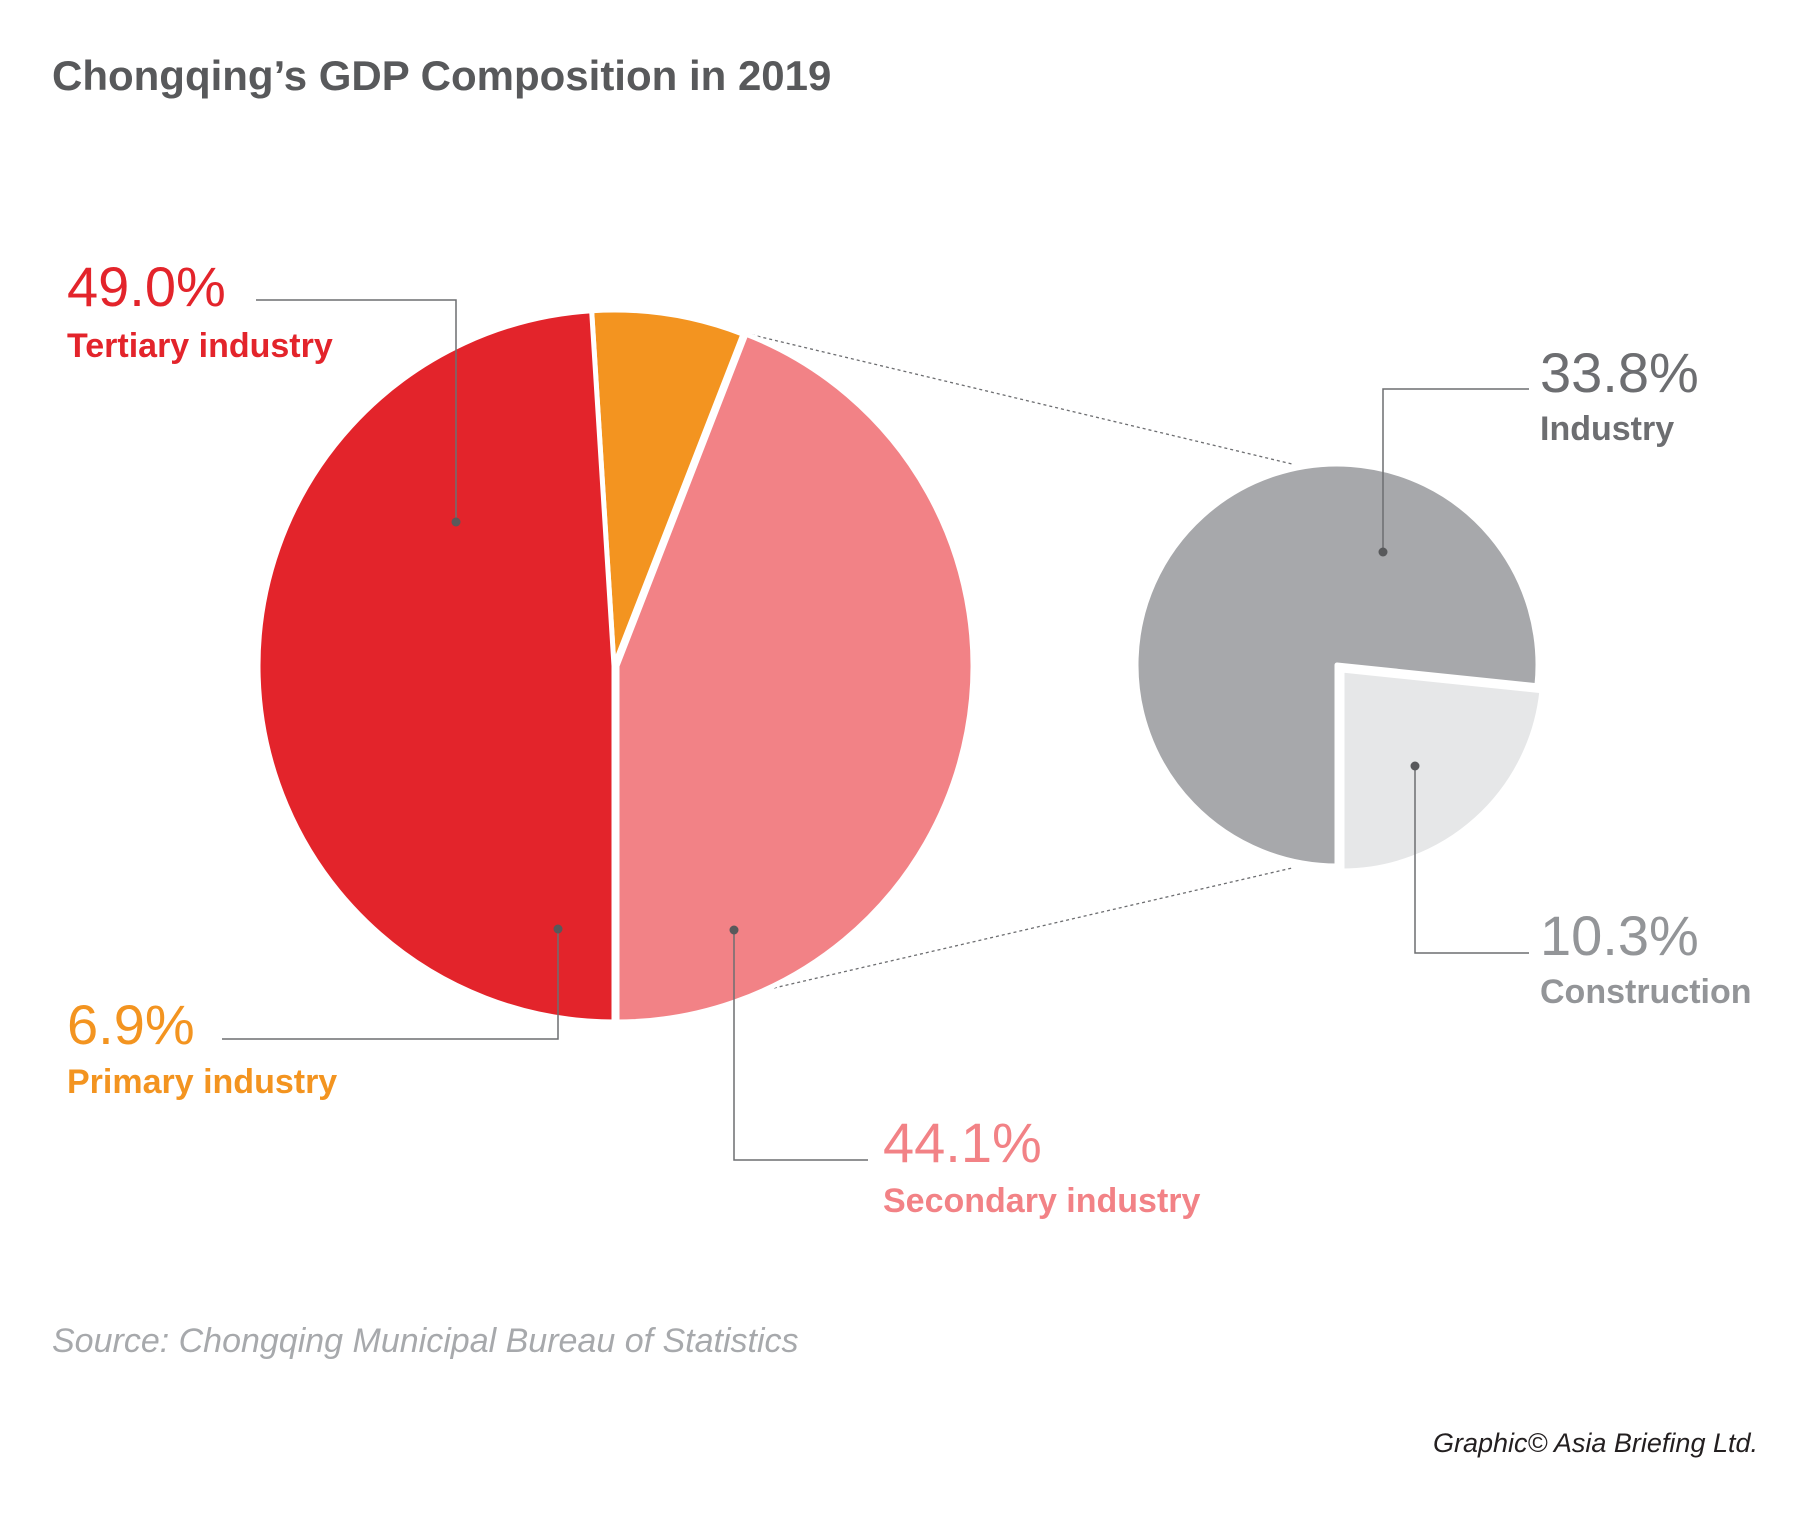 The image size is (1800, 1529). Describe the element at coordinates (202, 1082) in the screenshot. I see `primary-name-label: Primary industry` at that location.